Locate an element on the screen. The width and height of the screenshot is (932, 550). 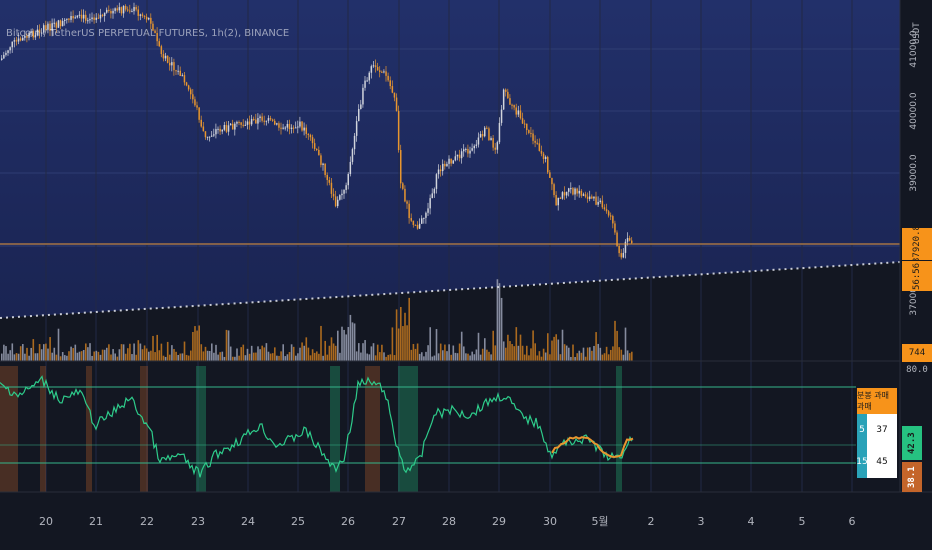
time-axis: 20 21 22 23 24 25 26 27 28 29 30 5월 2 3 4 5 6 is located at coordinates (447, 521).